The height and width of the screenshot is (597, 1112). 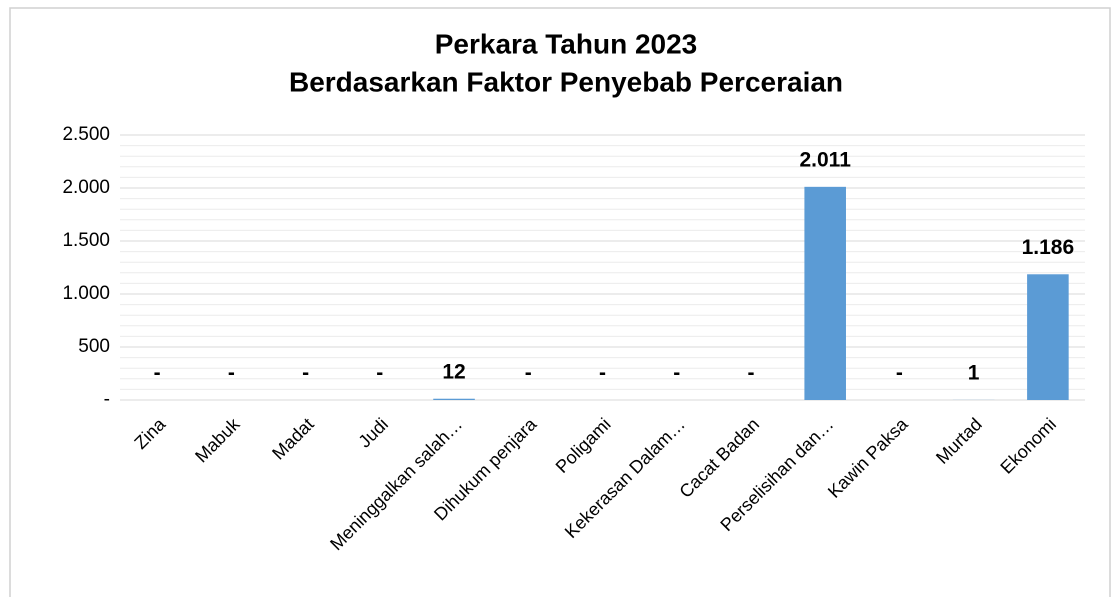 What do you see at coordinates (959, 441) in the screenshot?
I see `x-tick-label: Murtad` at bounding box center [959, 441].